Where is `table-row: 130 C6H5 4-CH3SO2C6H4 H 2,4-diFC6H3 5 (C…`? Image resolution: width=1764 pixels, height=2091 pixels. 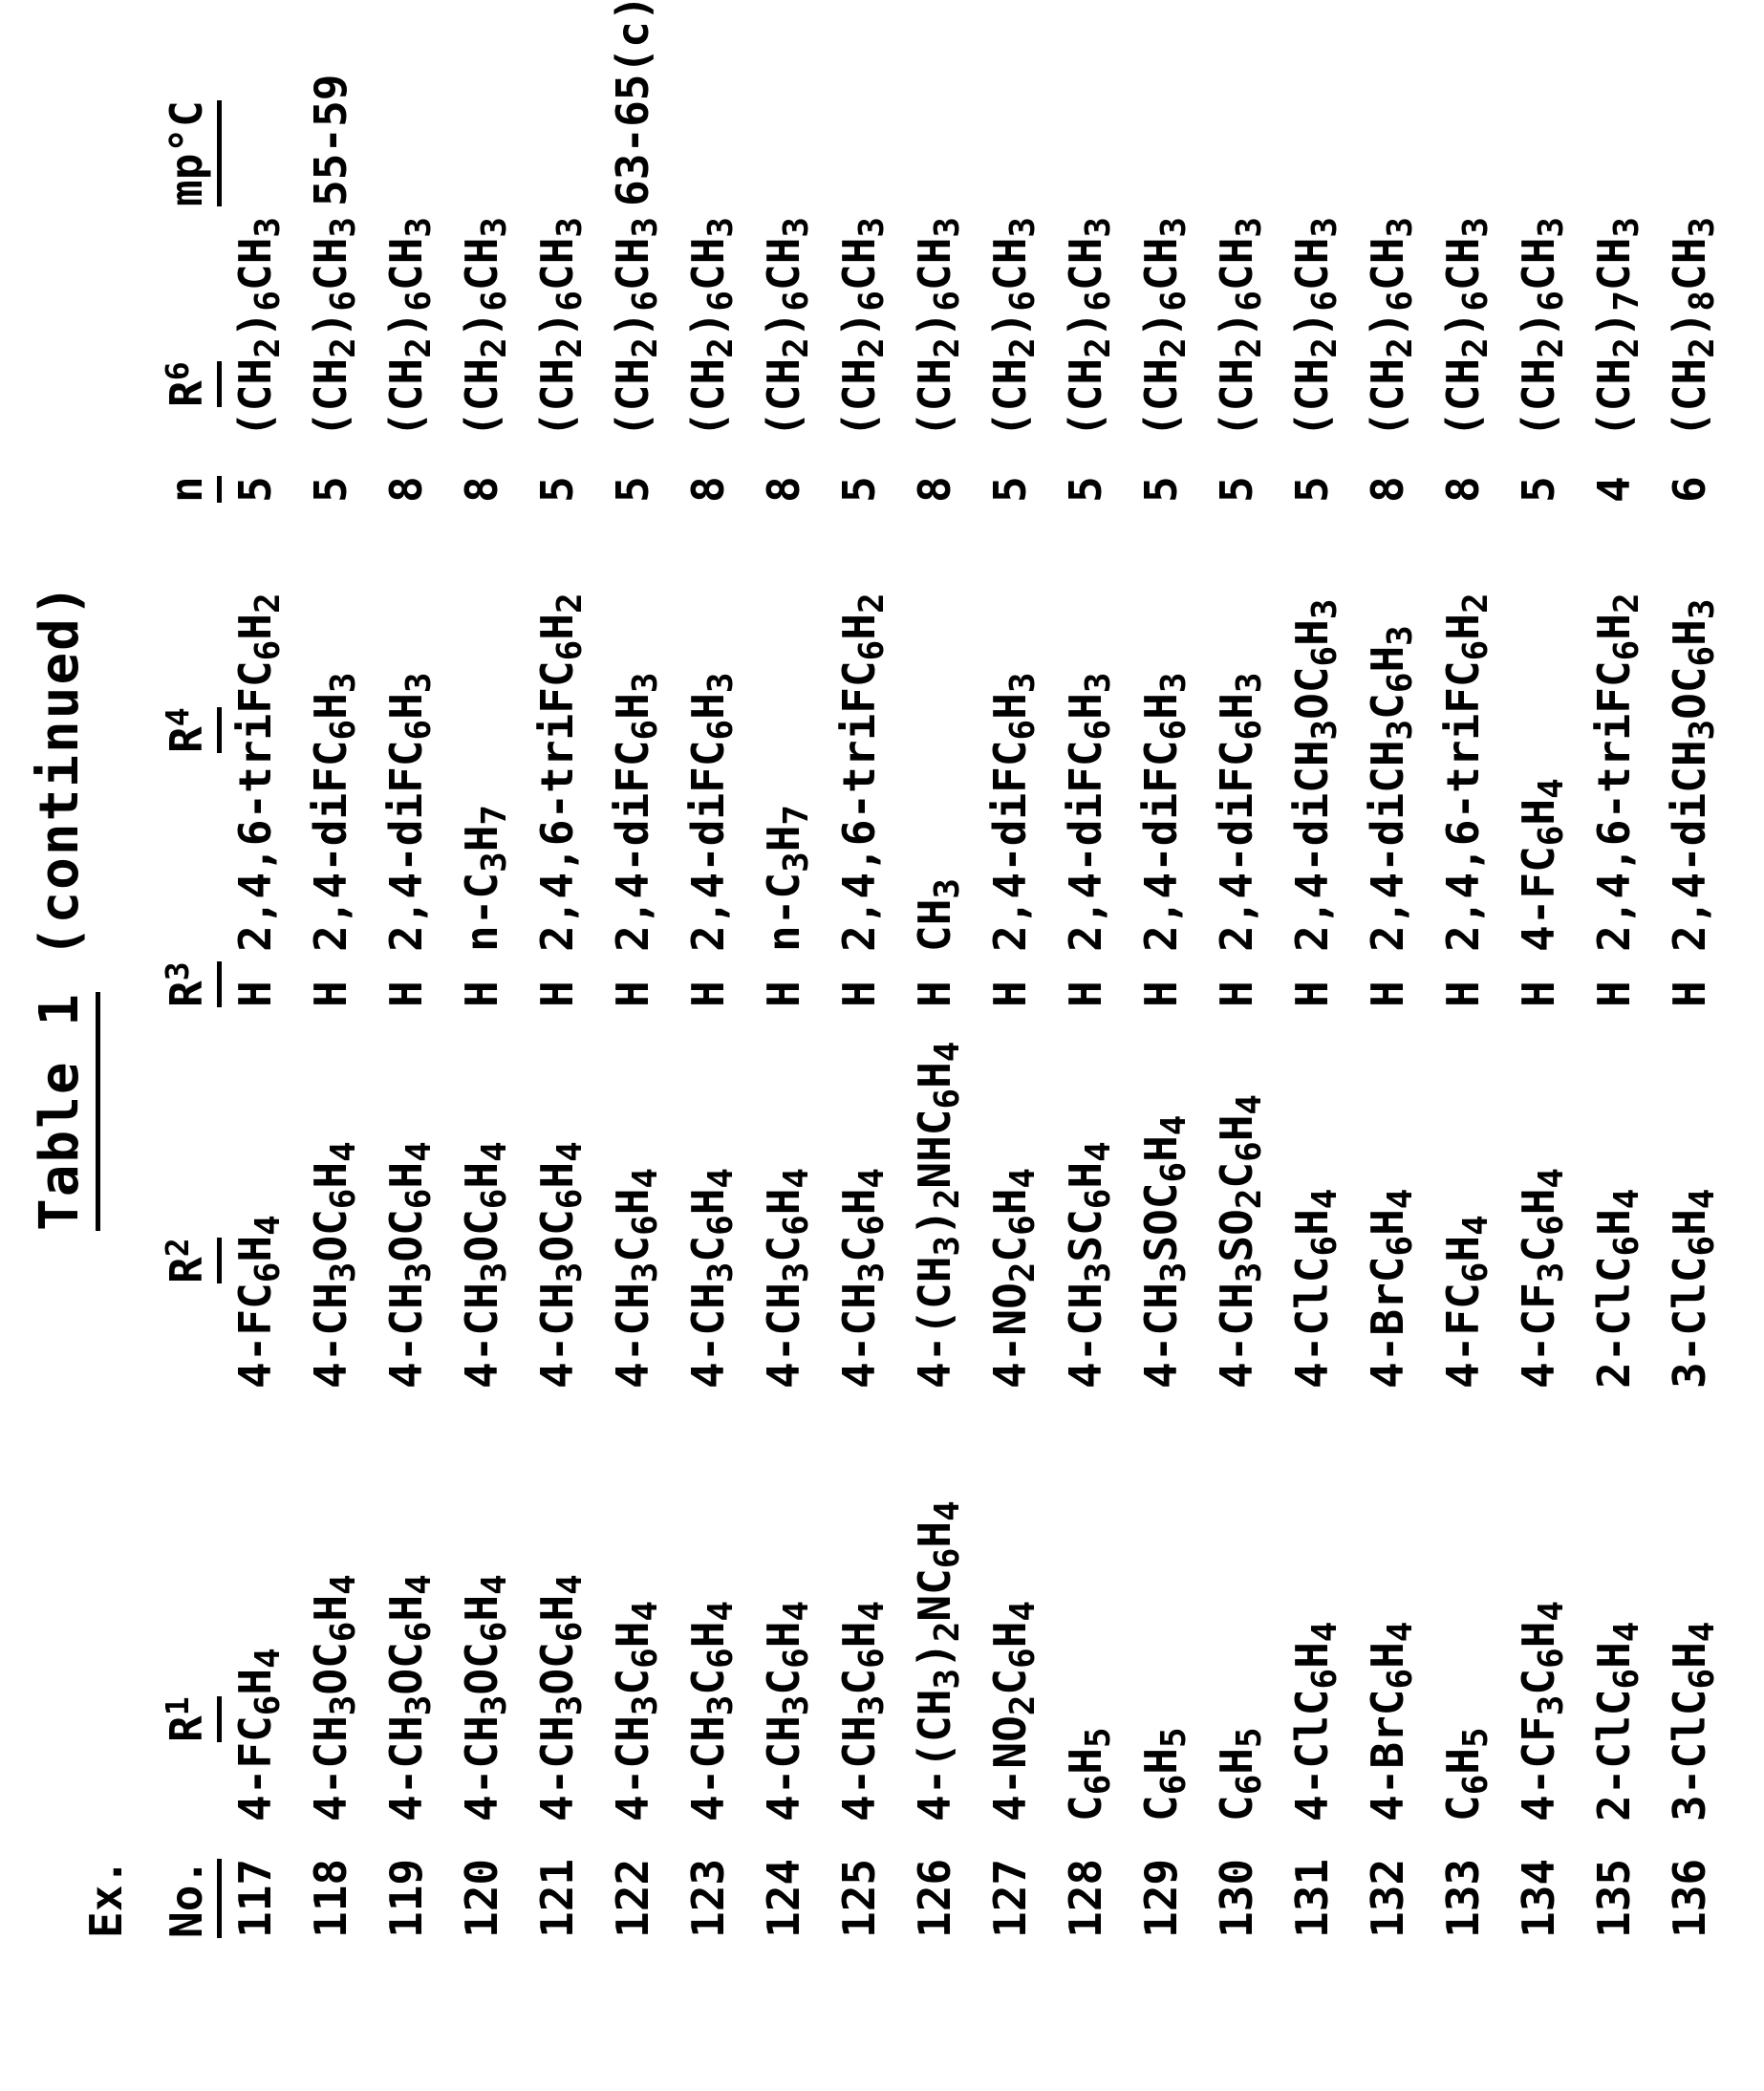 table-row: 130 C6H5 4-CH3SO2C6H4 H 2,4-diFC6H3 5 (C… is located at coordinates (1240, 1045).